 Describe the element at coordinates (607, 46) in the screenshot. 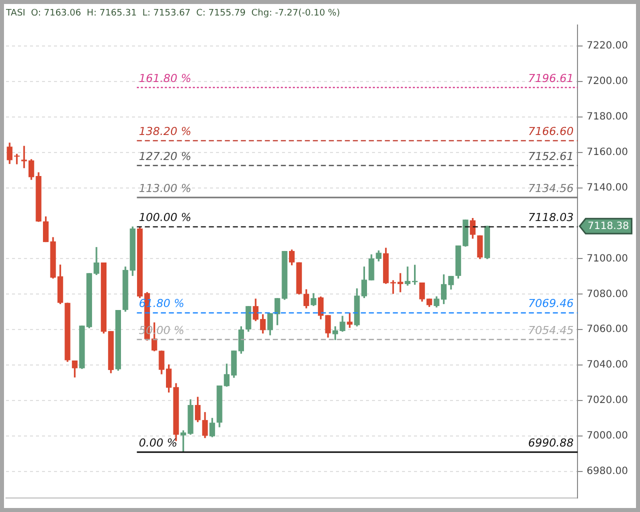

I see `y-tick-label: 7220.00` at that location.